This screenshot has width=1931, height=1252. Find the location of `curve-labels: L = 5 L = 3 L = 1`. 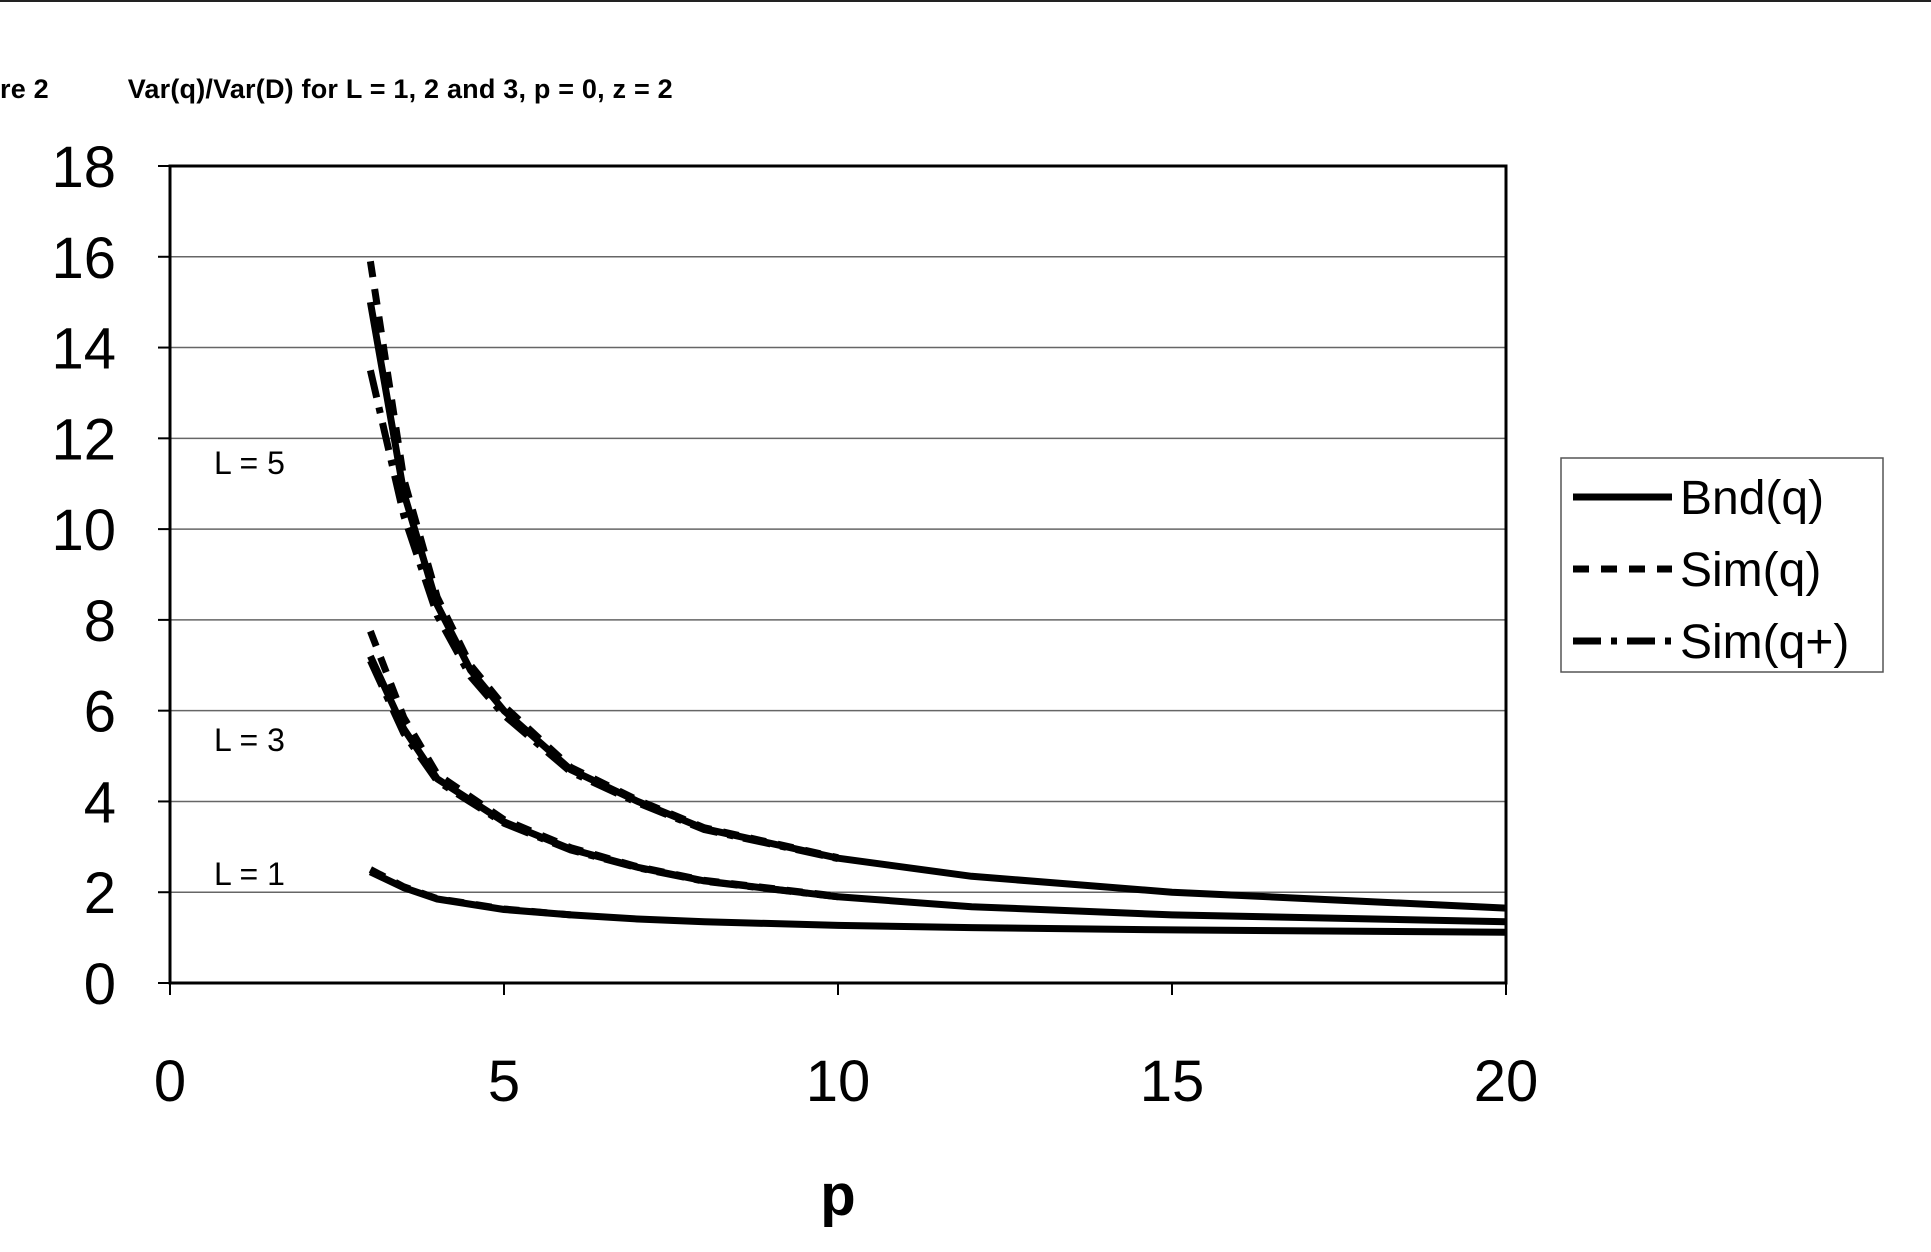

curve-labels: L = 5 L = 3 L = 1 is located at coordinates (249, 668).